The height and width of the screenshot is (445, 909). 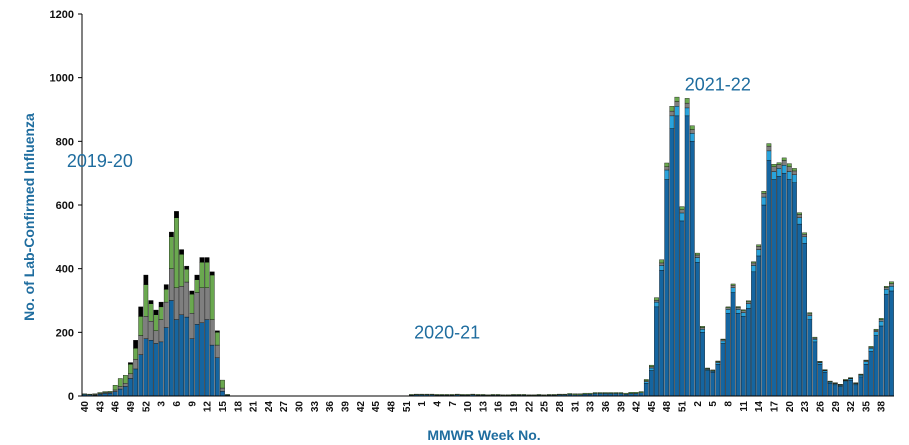 I want to click on x-tick-label: 24, so click(x=269, y=407).